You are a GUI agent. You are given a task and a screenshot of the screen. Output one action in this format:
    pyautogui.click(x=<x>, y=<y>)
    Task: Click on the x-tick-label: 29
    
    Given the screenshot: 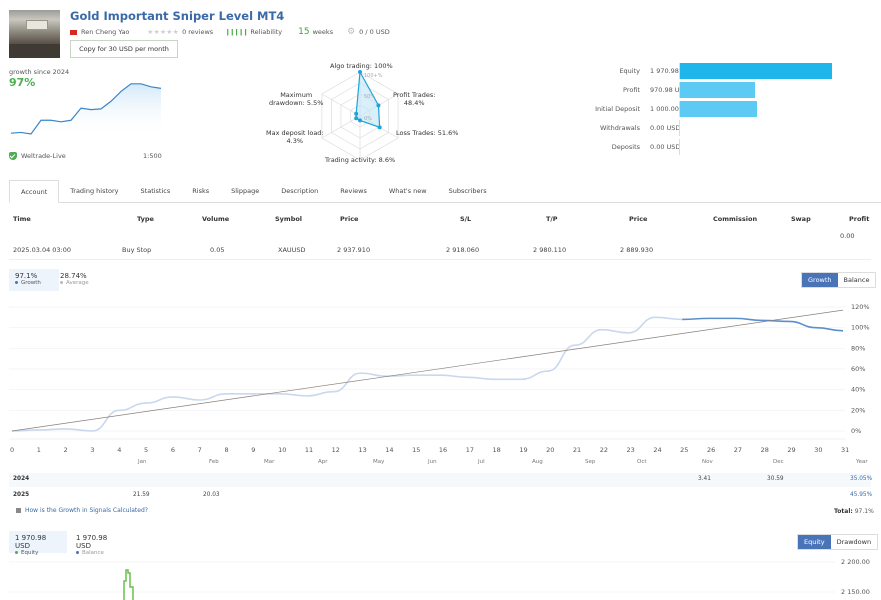 What is the action you would take?
    pyautogui.click(x=791, y=450)
    